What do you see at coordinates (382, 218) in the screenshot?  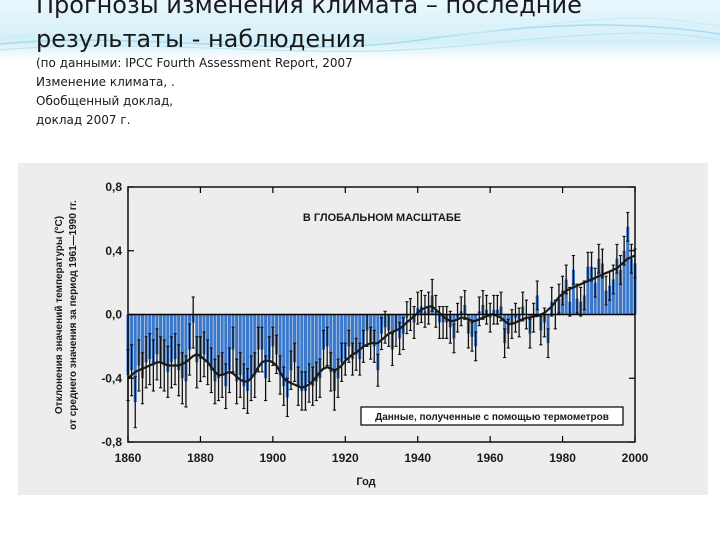 I see `chart-title: В ГЛОБАЛЬНОМ МАСШТАБЕ` at bounding box center [382, 218].